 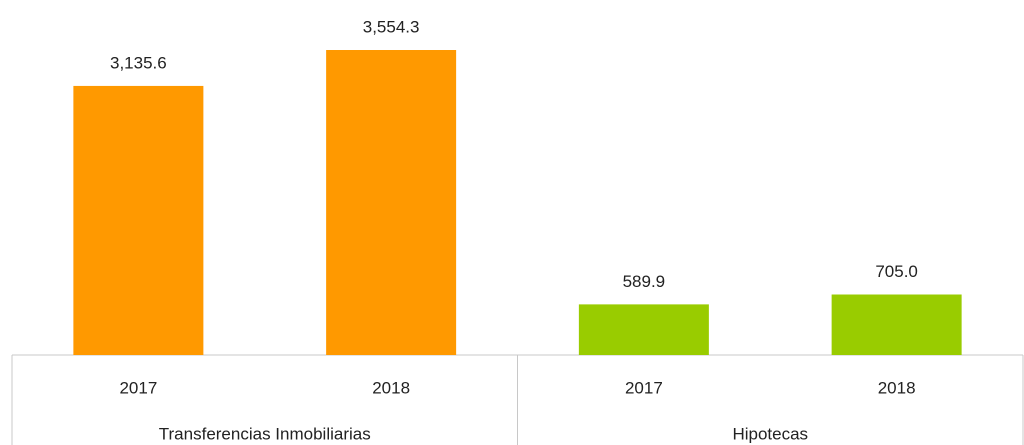 What do you see at coordinates (265, 433) in the screenshot?
I see `group-label: Transferencias Inmobiliarias` at bounding box center [265, 433].